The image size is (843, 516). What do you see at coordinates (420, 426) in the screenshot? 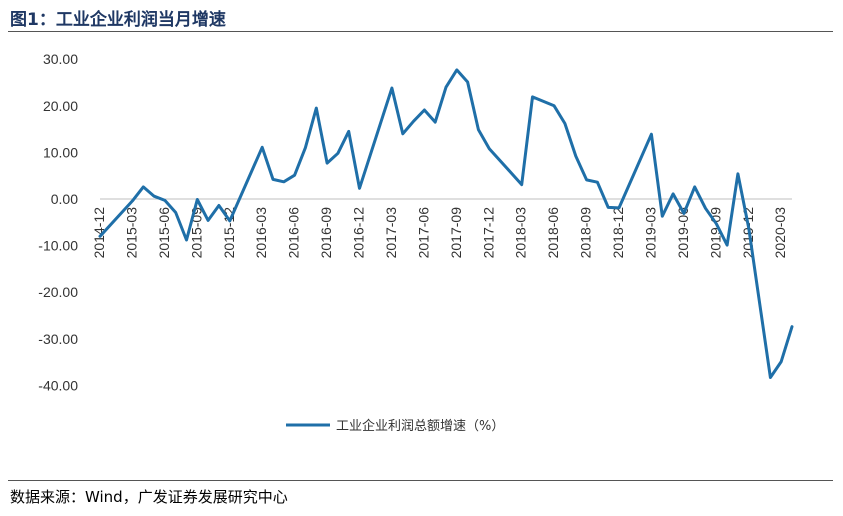
I see `legend-label: 工业企业利润总额增速（%）` at bounding box center [420, 426].